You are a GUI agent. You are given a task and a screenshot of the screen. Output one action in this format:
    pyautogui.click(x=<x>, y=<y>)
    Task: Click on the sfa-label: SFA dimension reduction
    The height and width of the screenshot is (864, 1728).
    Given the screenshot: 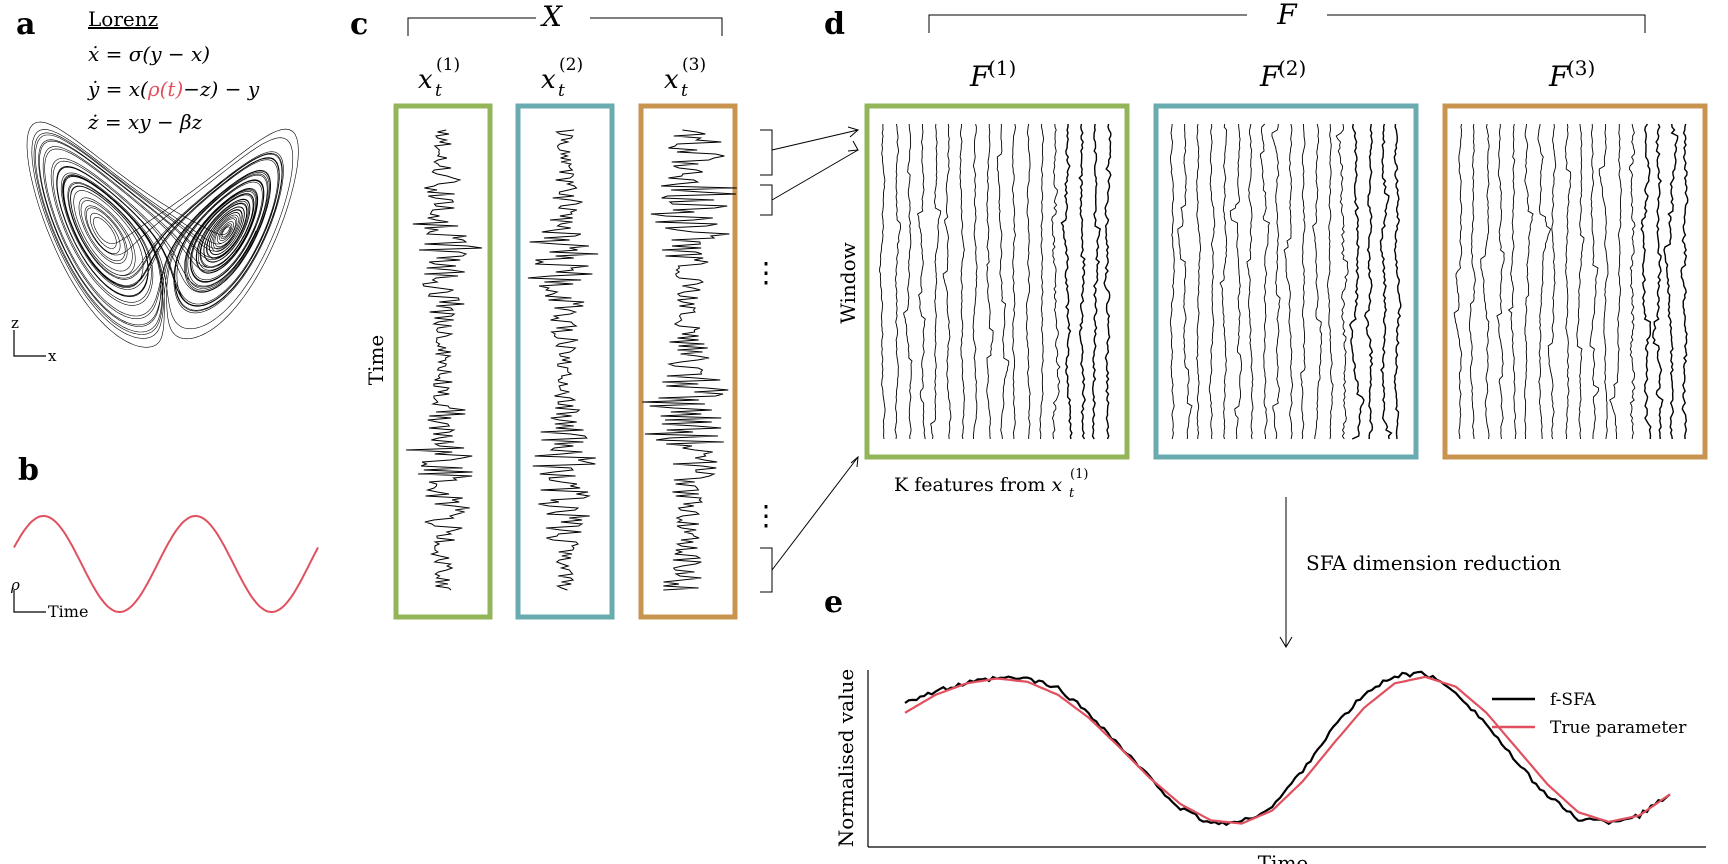 What is the action you would take?
    pyautogui.click(x=1433, y=563)
    